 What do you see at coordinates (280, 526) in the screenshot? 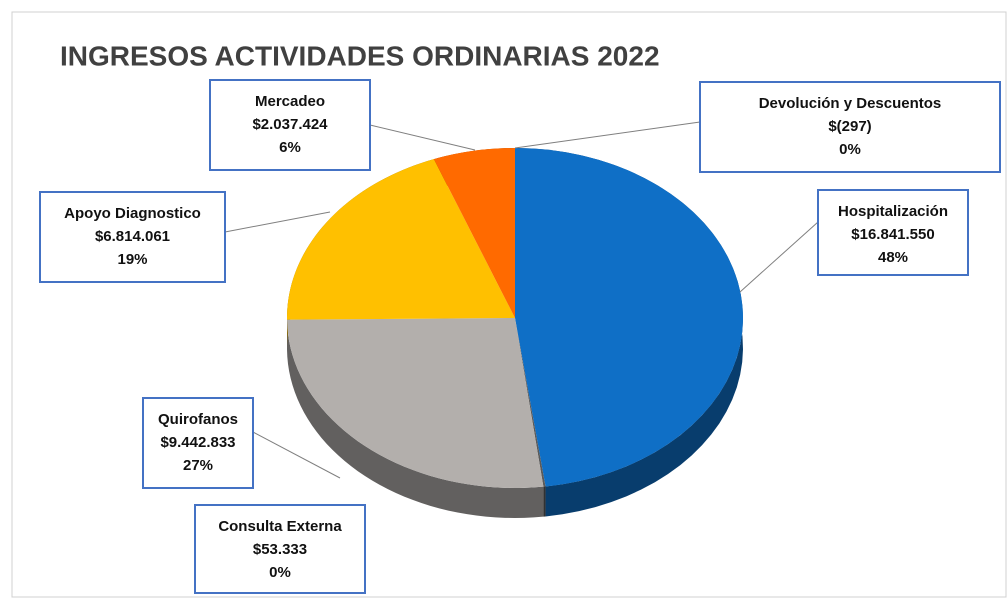
I see `label-name: Consulta Externa` at bounding box center [280, 526].